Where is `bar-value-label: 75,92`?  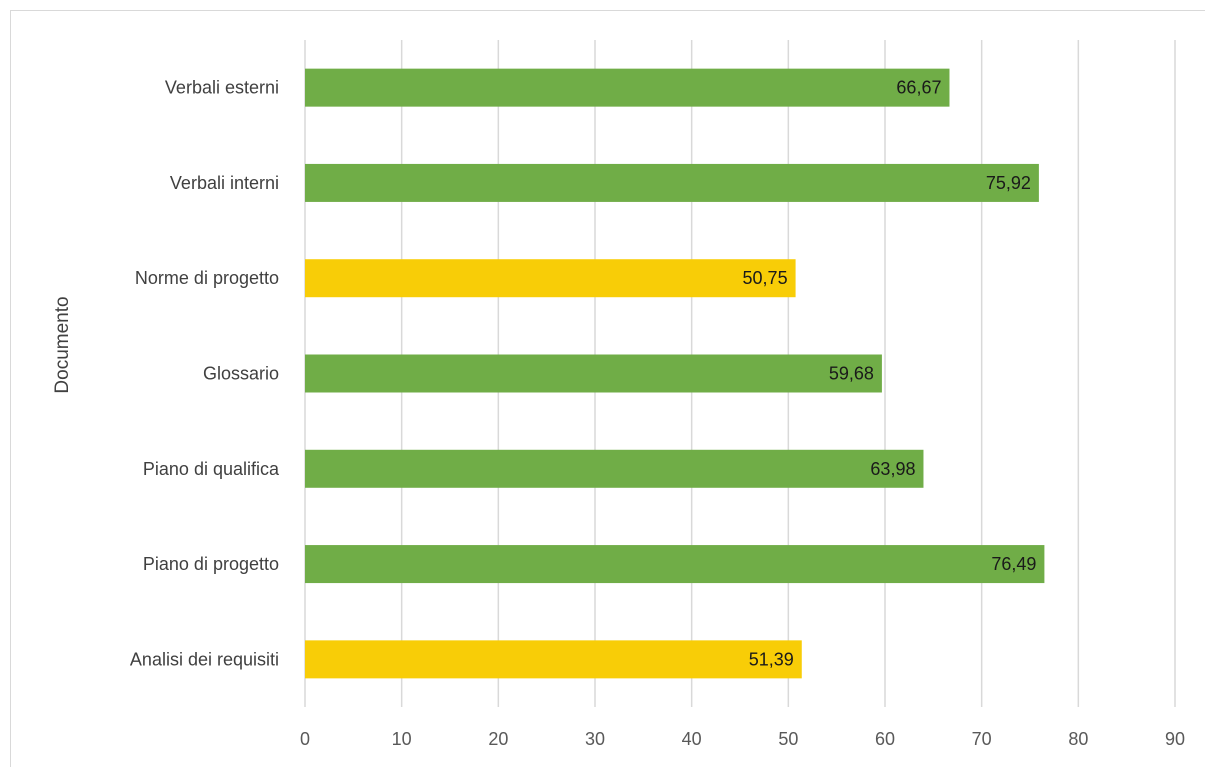 bar-value-label: 75,92 is located at coordinates (1008, 183).